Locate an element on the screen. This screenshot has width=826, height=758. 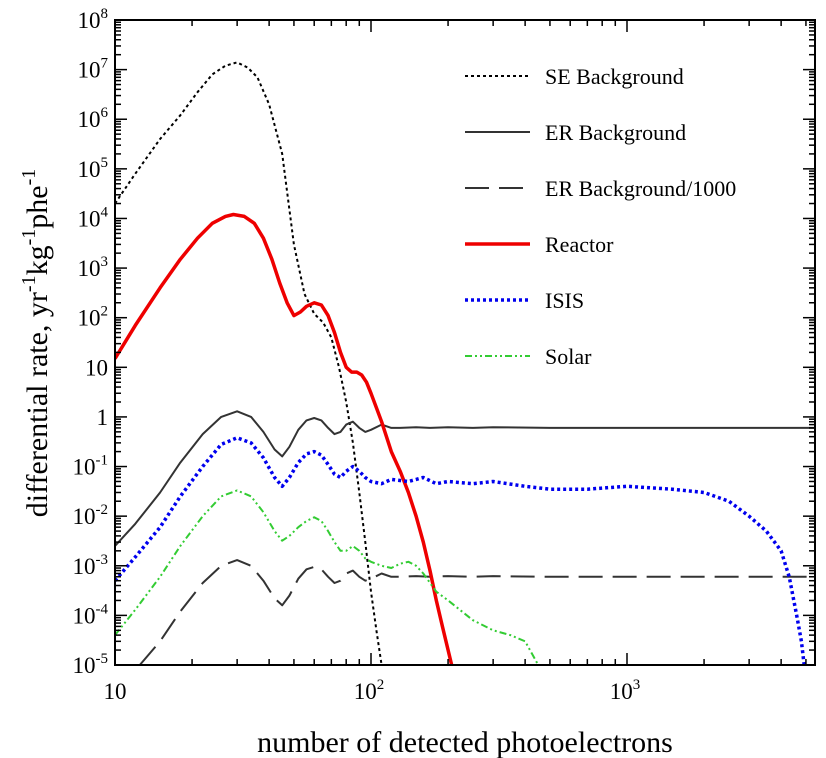
y-tick-label: 10⁵ is located at coordinates (93, 168).